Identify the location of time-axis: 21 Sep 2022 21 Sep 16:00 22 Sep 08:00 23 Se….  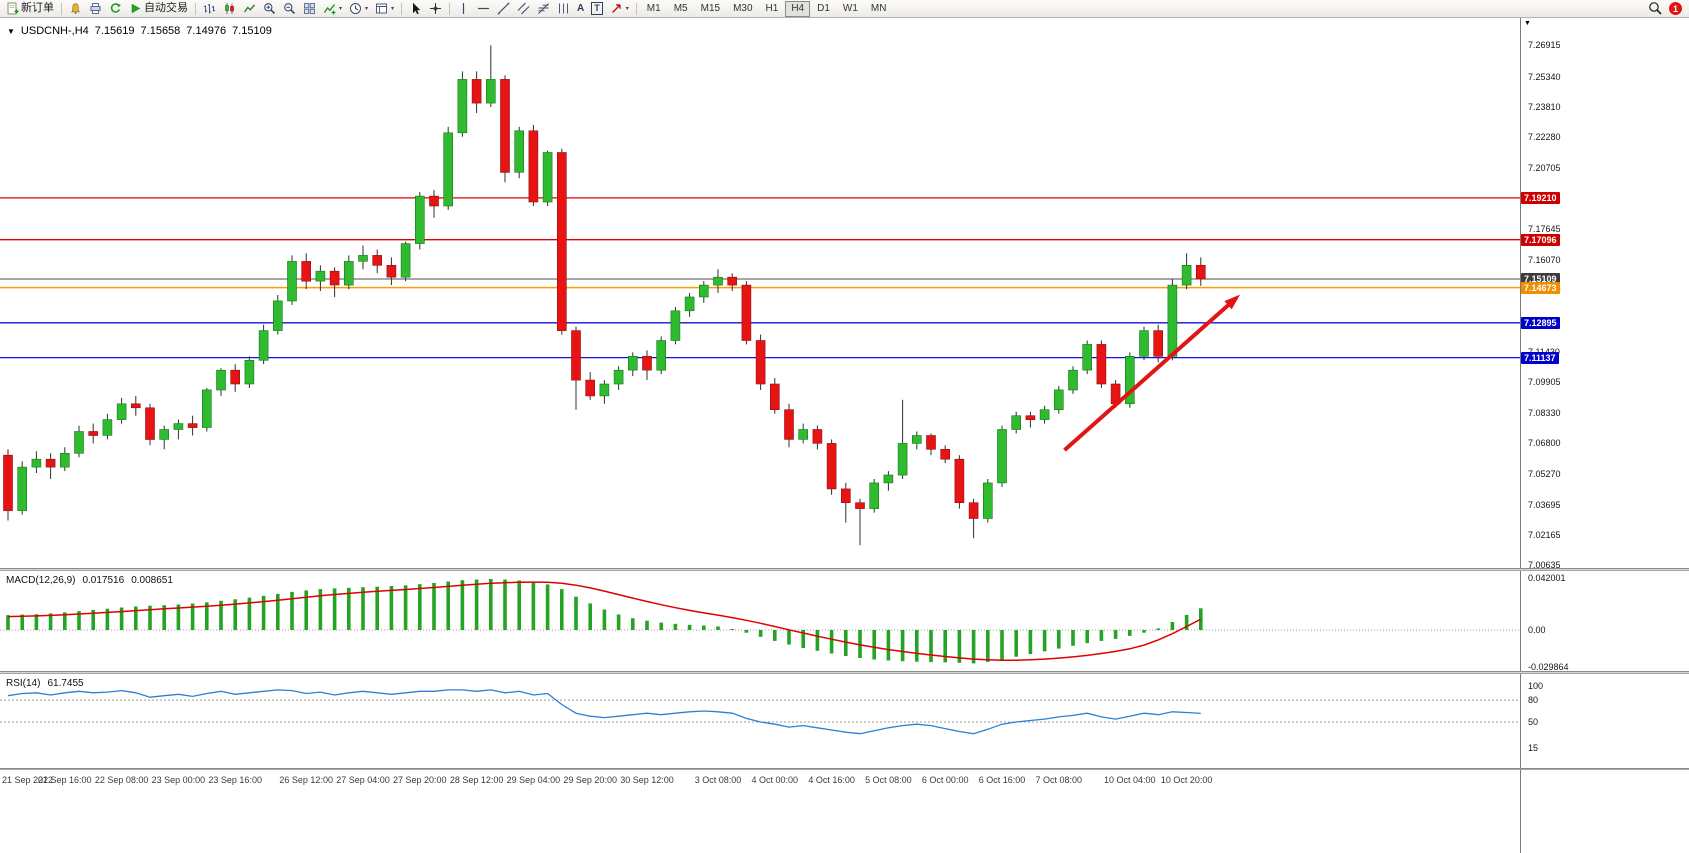
(760, 782).